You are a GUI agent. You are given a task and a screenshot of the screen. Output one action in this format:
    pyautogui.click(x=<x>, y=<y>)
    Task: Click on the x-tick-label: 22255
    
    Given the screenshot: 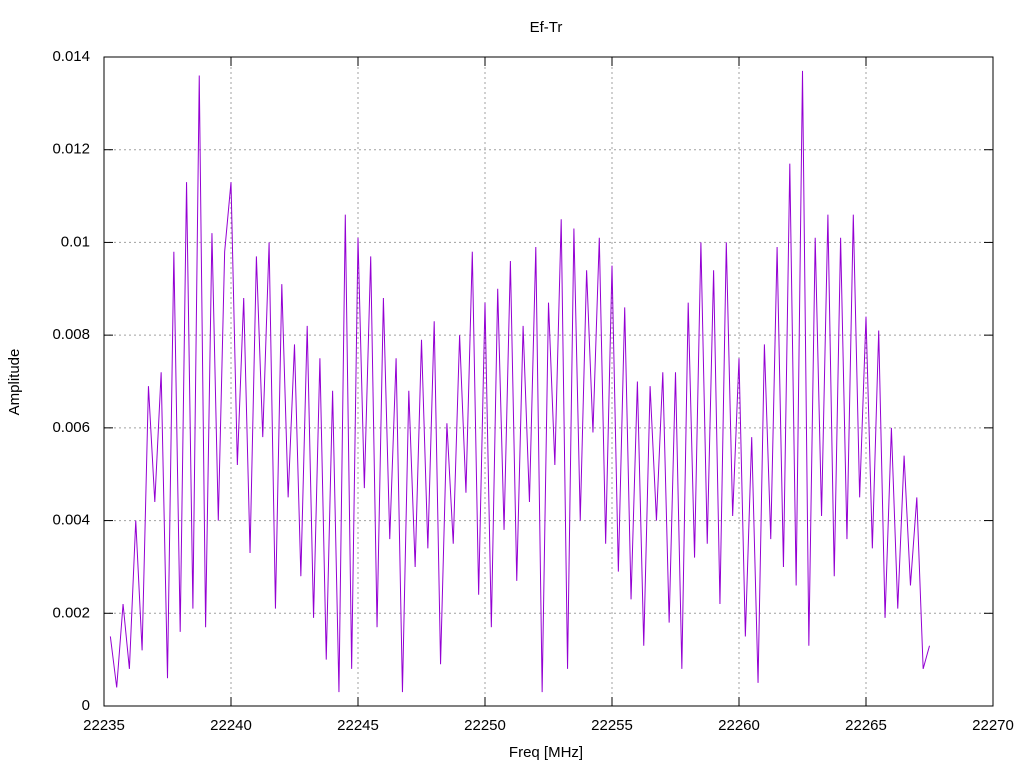 What is the action you would take?
    pyautogui.click(x=612, y=725)
    